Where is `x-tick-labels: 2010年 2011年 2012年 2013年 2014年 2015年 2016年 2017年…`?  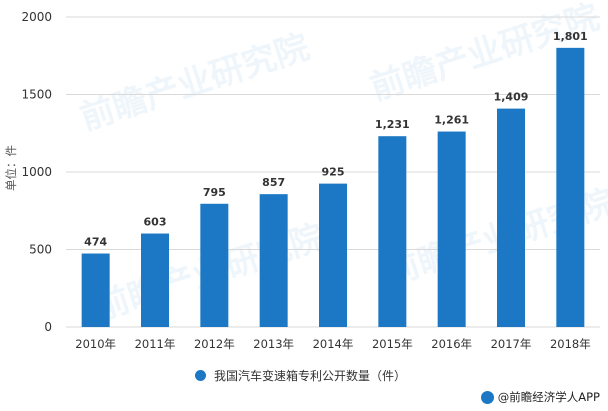
x-tick-labels: 2010年 2011年 2012年 2013年 2014年 2015年 2016年 2017年… is located at coordinates (332, 344).